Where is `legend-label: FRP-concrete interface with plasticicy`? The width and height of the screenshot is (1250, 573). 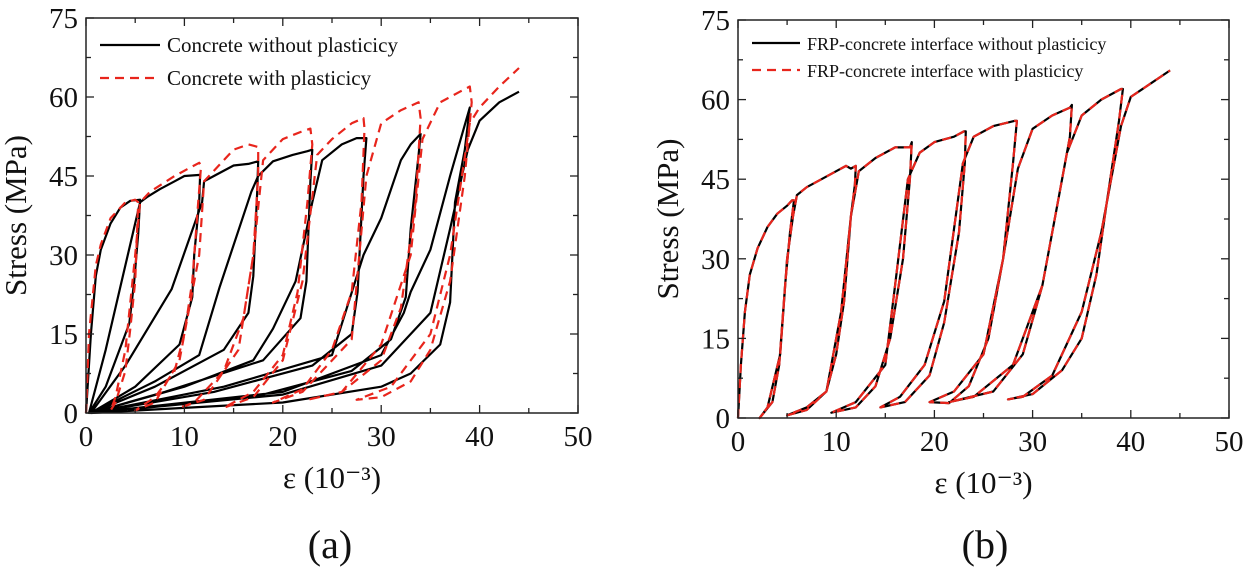
legend-label: FRP-concrete interface with plasticicy is located at coordinates (945, 71).